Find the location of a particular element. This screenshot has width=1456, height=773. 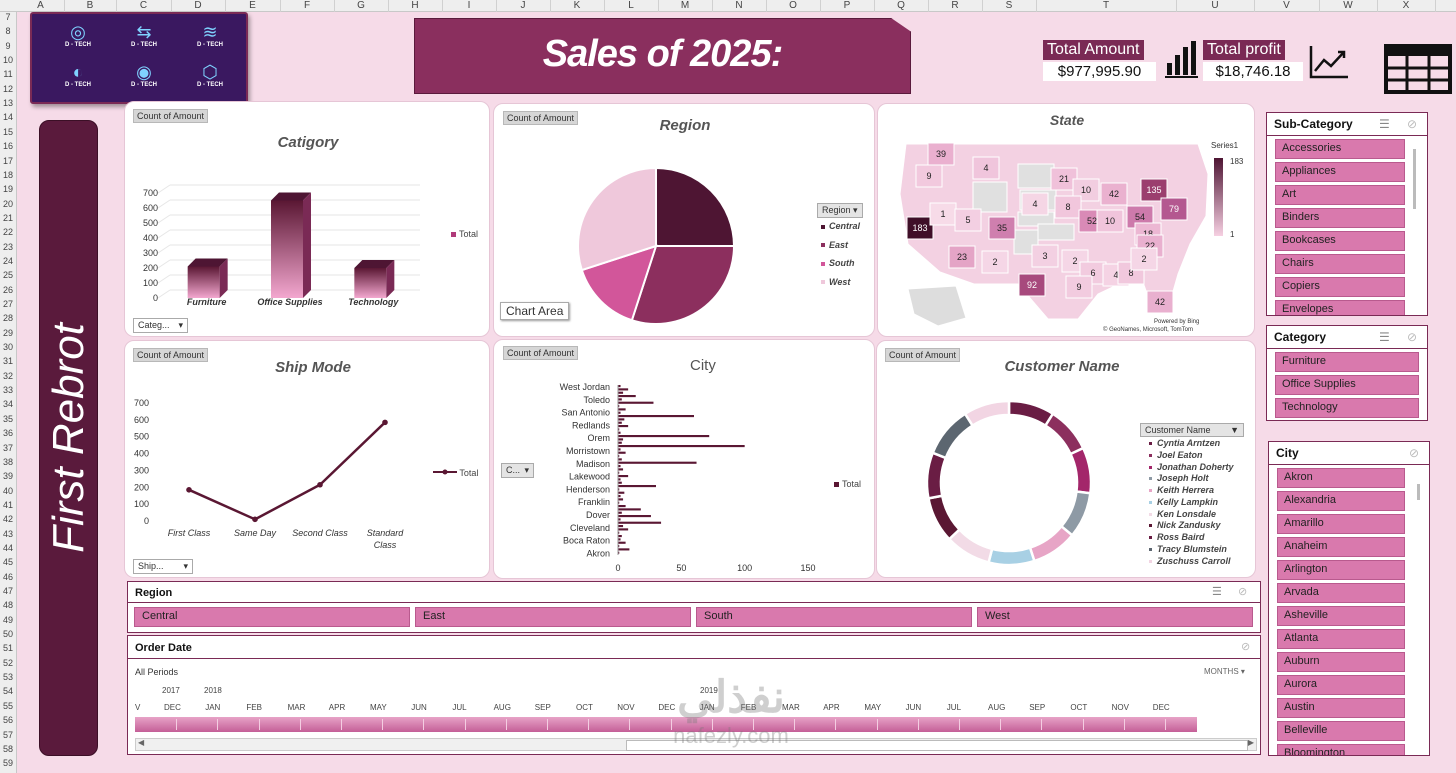

timeline-month-label: APR is located at coordinates (831, 707).